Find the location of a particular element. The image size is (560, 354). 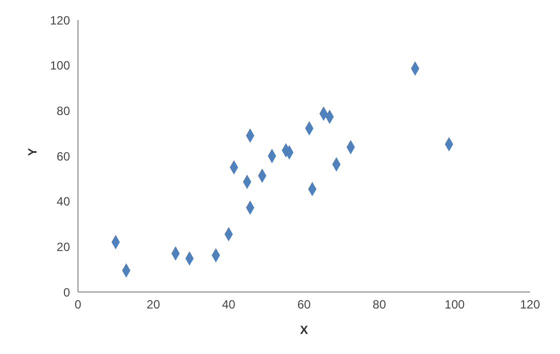

x-tick-label: 80 is located at coordinates (379, 305).